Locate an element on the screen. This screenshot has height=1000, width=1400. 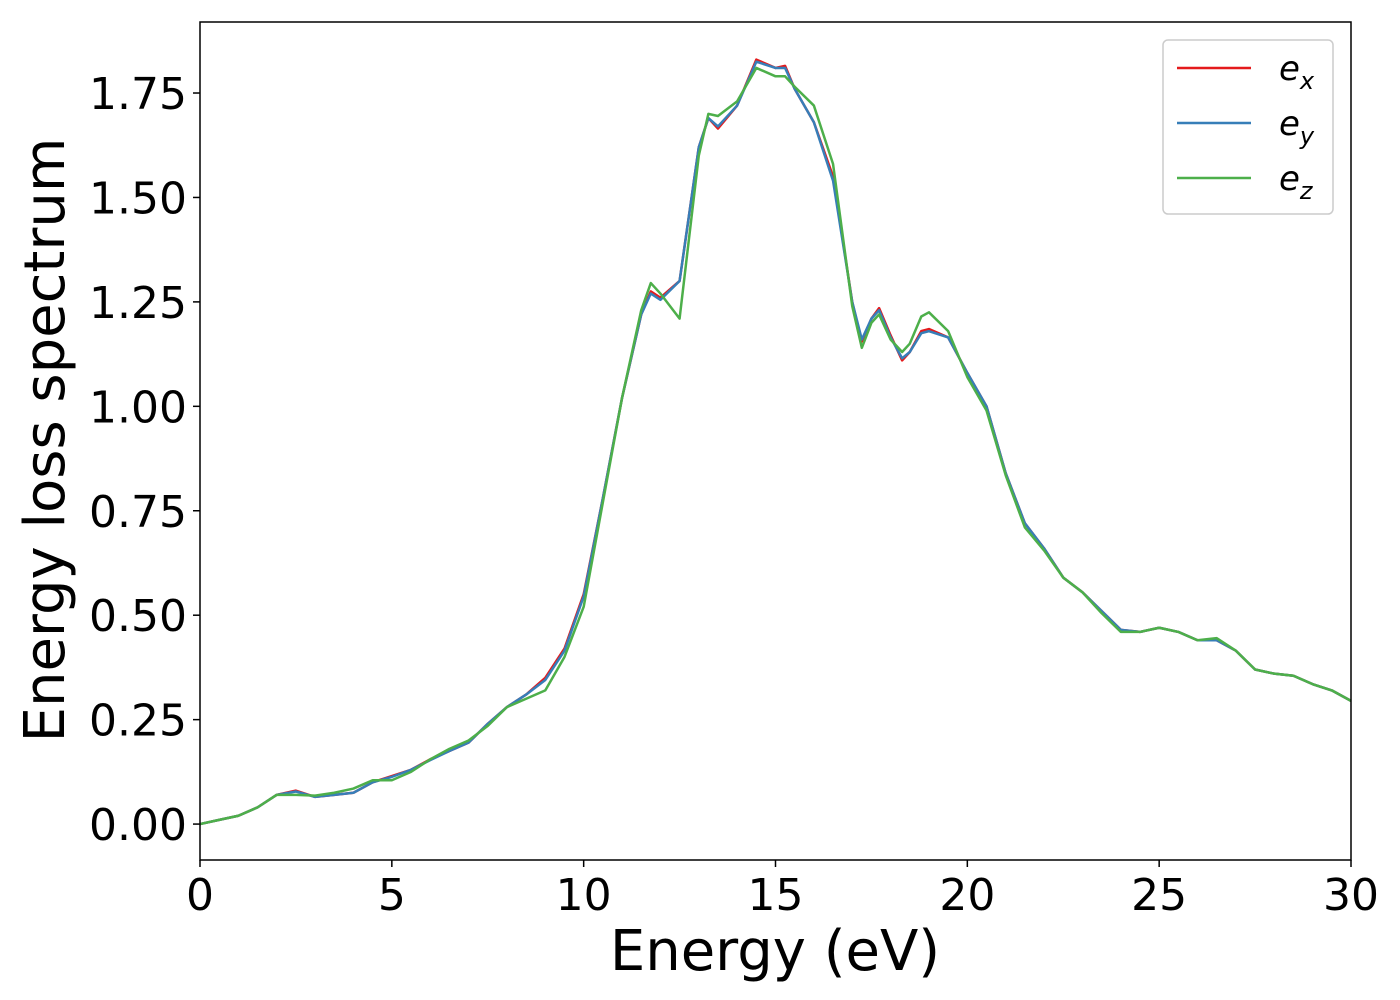
y-tick-label: 0.25 is located at coordinates (138, 721).